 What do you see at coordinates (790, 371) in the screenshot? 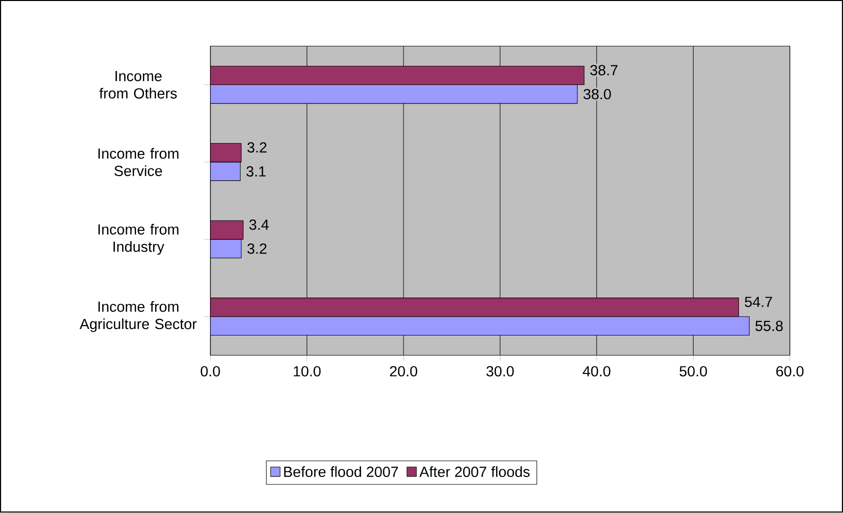
I see `x-tick-label: 60.0` at bounding box center [790, 371].